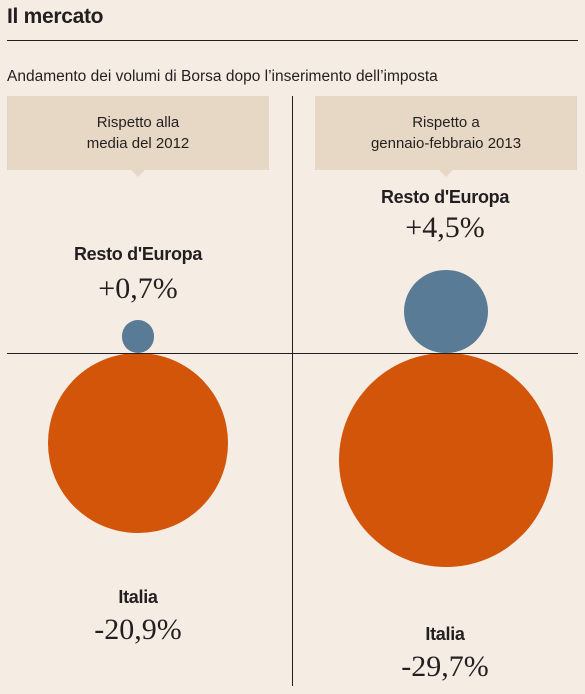 The image size is (585, 694). I want to click on label-right-europe-name: Resto d'Europa, so click(445, 197).